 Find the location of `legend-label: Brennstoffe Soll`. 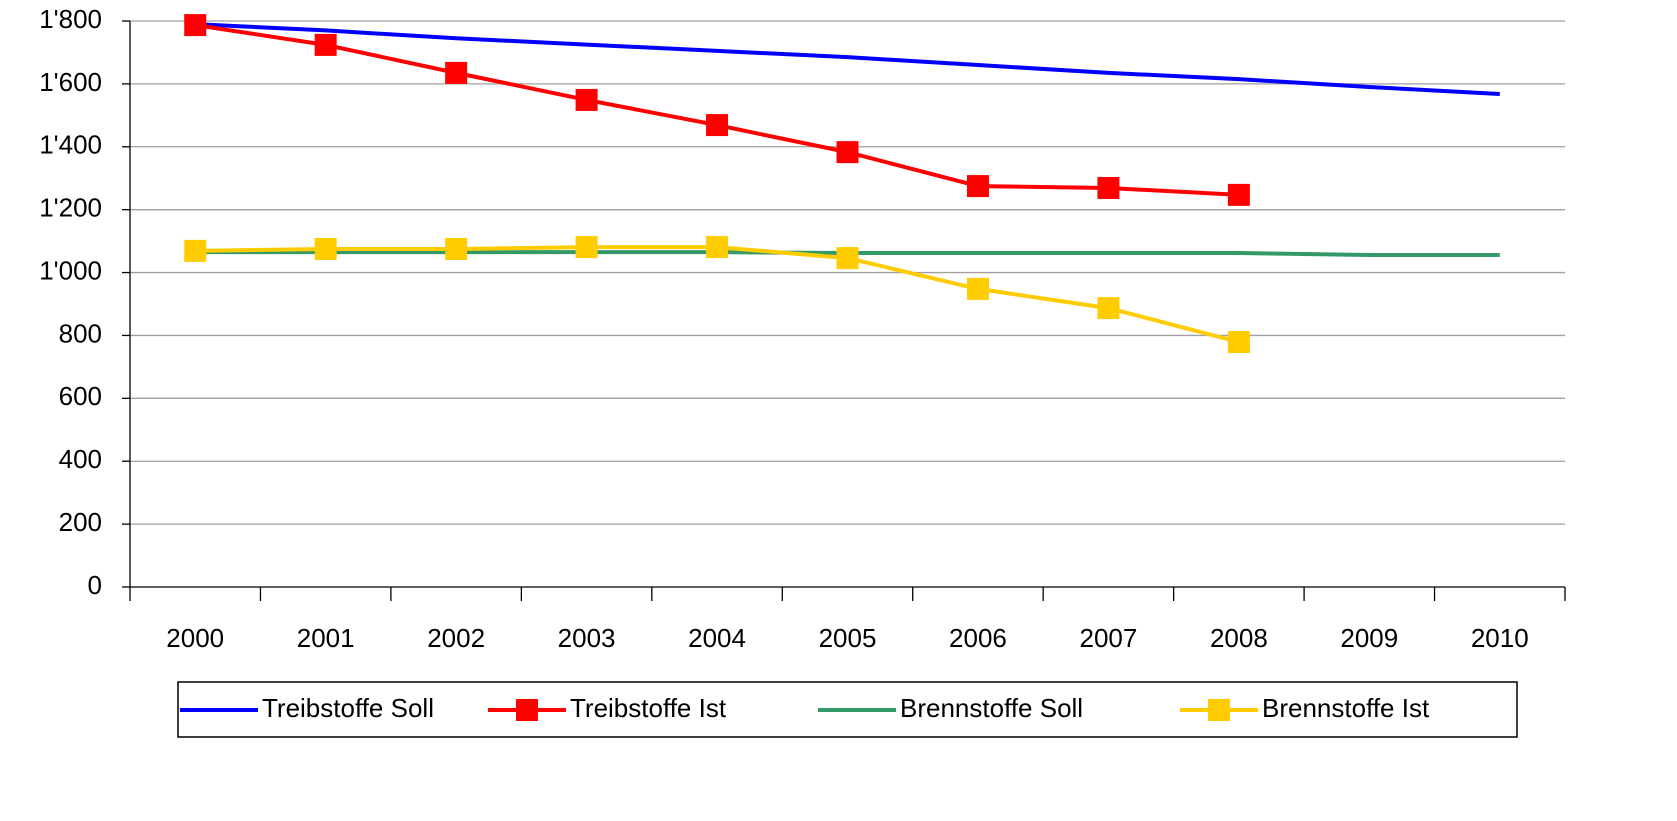

legend-label: Brennstoffe Soll is located at coordinates (991, 708).